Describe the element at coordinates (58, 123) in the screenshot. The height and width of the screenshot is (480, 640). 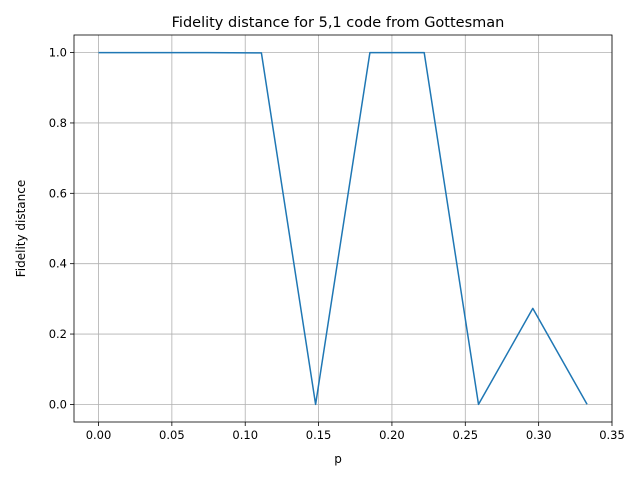
I see `y-tick-label: 0.8` at that location.